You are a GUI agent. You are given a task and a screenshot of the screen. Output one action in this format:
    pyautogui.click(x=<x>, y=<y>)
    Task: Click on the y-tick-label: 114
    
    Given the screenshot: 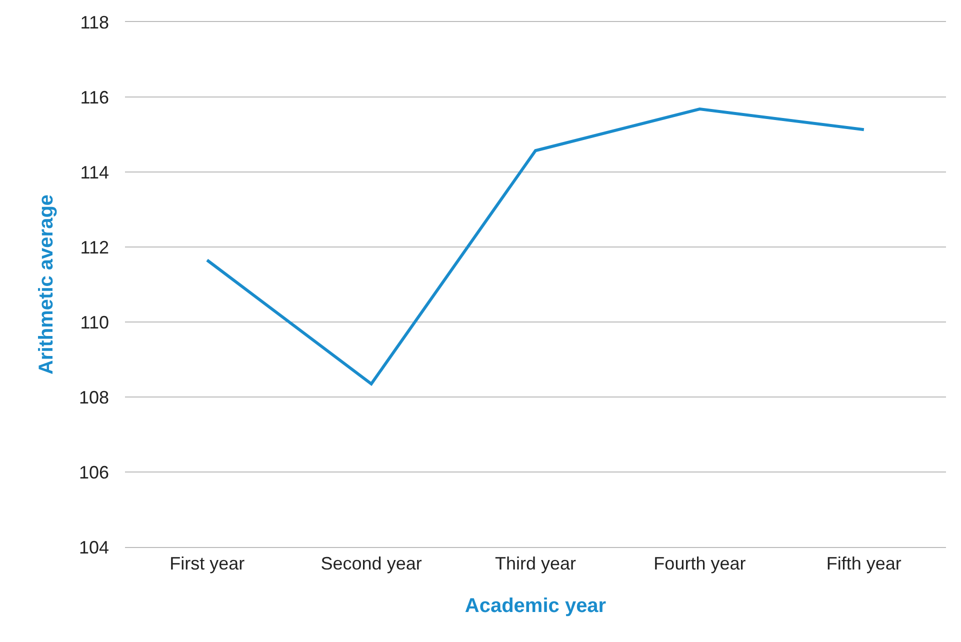 What is the action you would take?
    pyautogui.click(x=94, y=172)
    